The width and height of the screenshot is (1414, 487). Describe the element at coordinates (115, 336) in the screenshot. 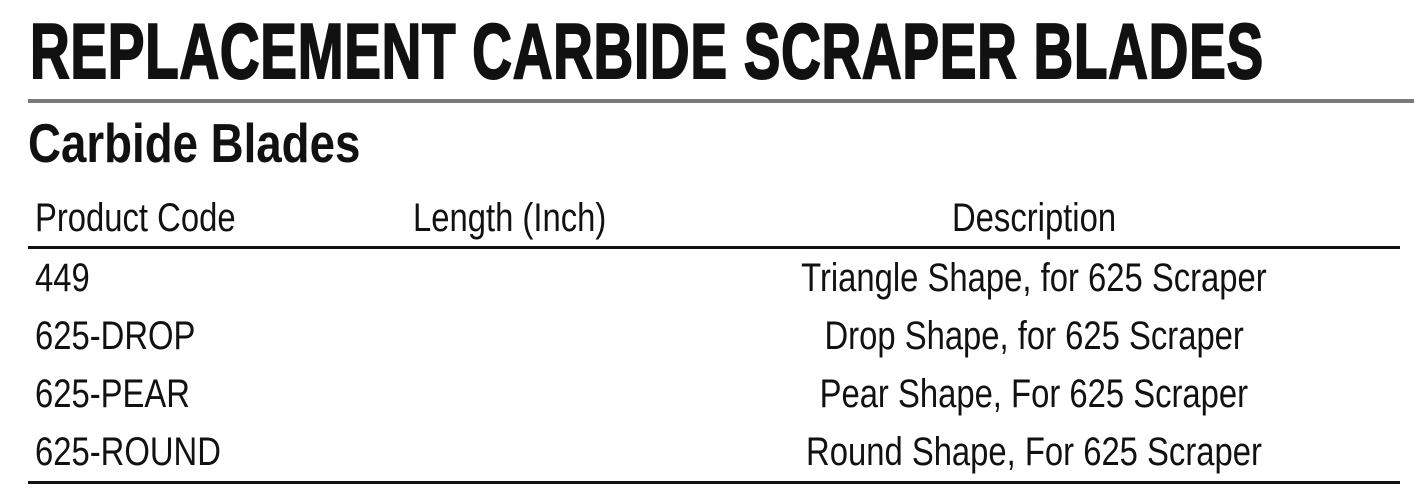

I see `cell-text: 625-DROP` at that location.